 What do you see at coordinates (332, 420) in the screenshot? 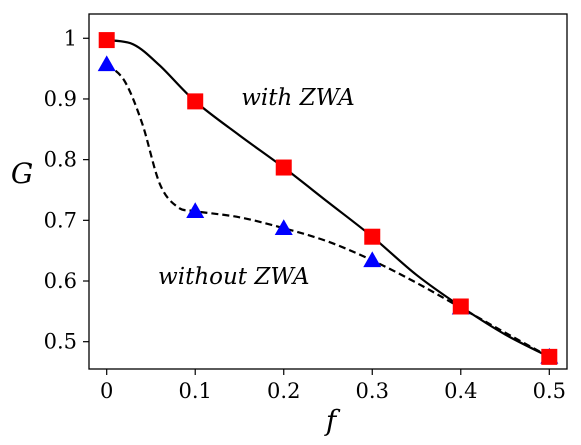
I see `x-axis-label: f` at bounding box center [332, 420].